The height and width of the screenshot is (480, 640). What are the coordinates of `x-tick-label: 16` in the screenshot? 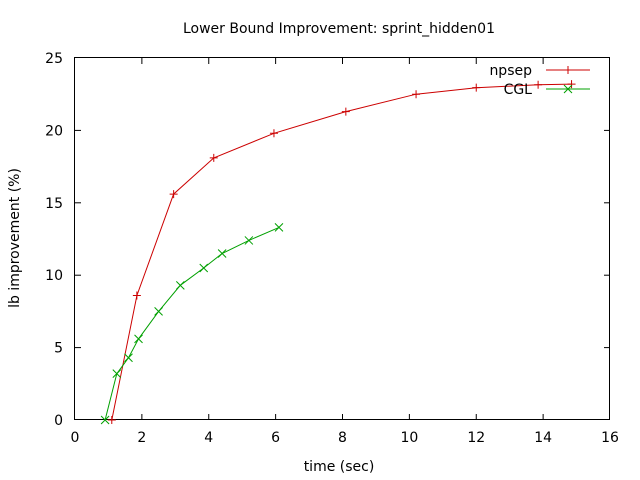 It's located at (610, 438).